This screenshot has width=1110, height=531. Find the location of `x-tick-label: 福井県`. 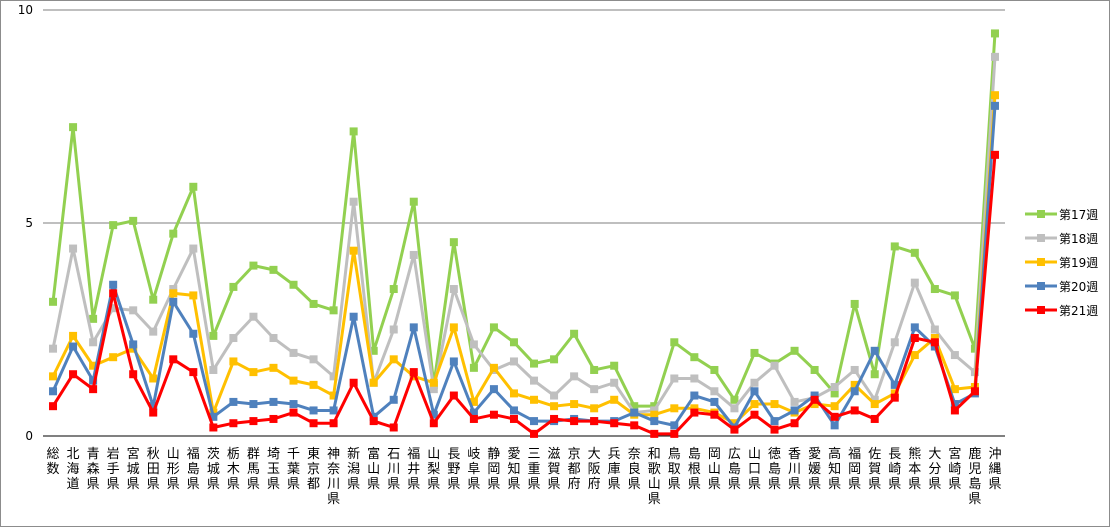

x-tick-label: 福井県 is located at coordinates (413, 469).